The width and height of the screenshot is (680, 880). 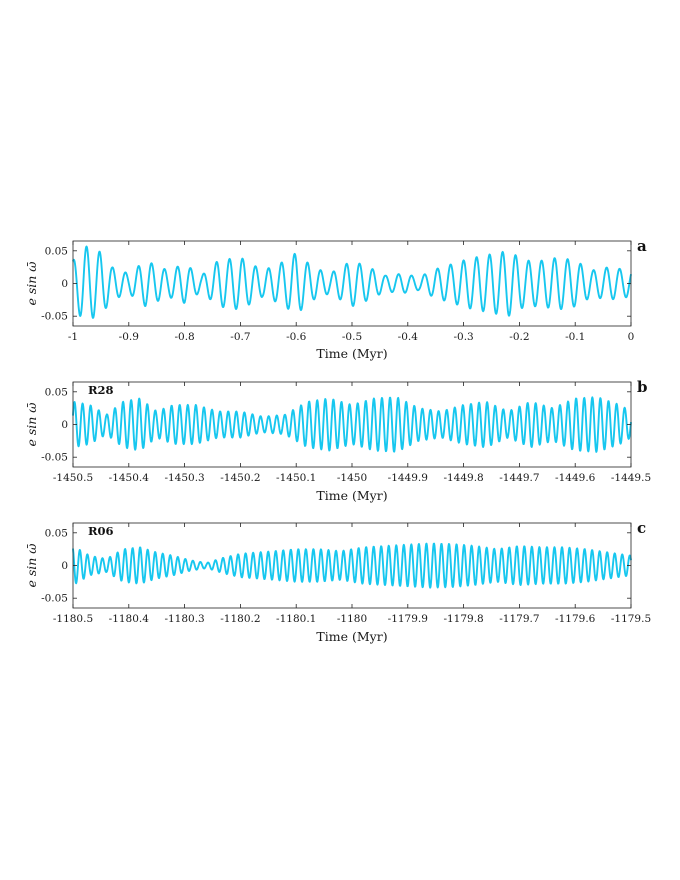 What do you see at coordinates (240, 337) in the screenshot?
I see `x-tick-label: -0.7` at bounding box center [240, 337].